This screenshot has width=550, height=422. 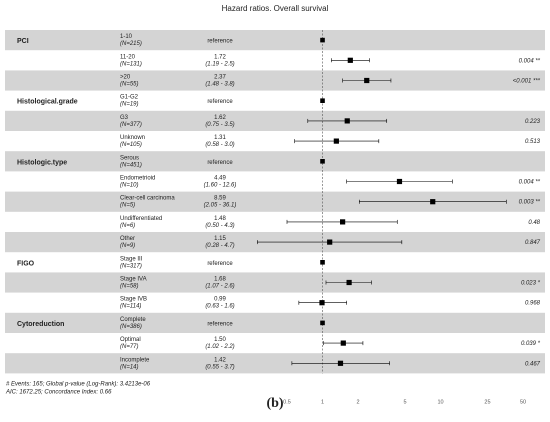 I want to click on hr-ci: (1.07 - 2.6), so click(x=219, y=287).